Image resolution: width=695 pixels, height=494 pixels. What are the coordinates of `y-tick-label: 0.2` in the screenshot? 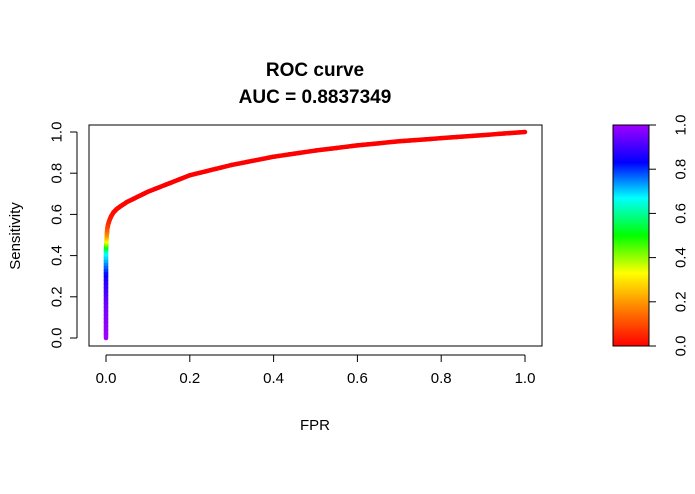 It's located at (57, 296).